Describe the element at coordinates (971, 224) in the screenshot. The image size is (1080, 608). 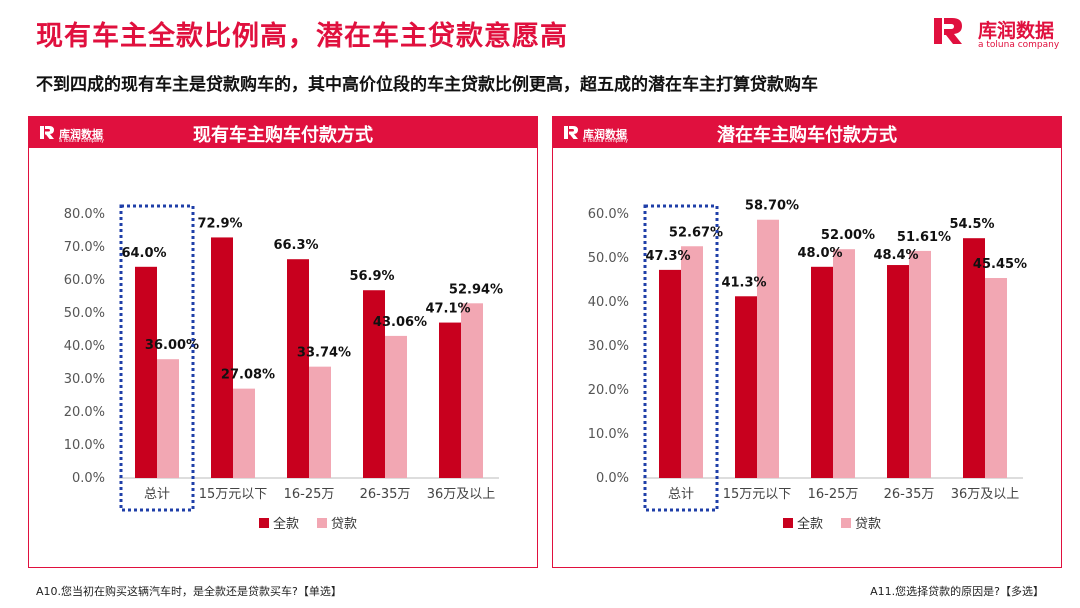
I see `data-label-full: 54.5%` at that location.